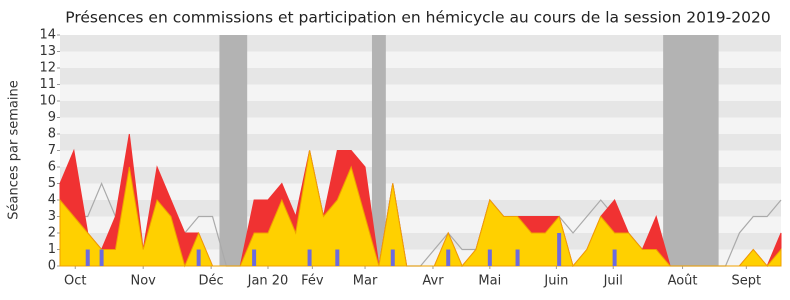 The image size is (790, 300). What do you see at coordinates (75, 281) in the screenshot?
I see `x-tick-label: Oct` at bounding box center [75, 281].